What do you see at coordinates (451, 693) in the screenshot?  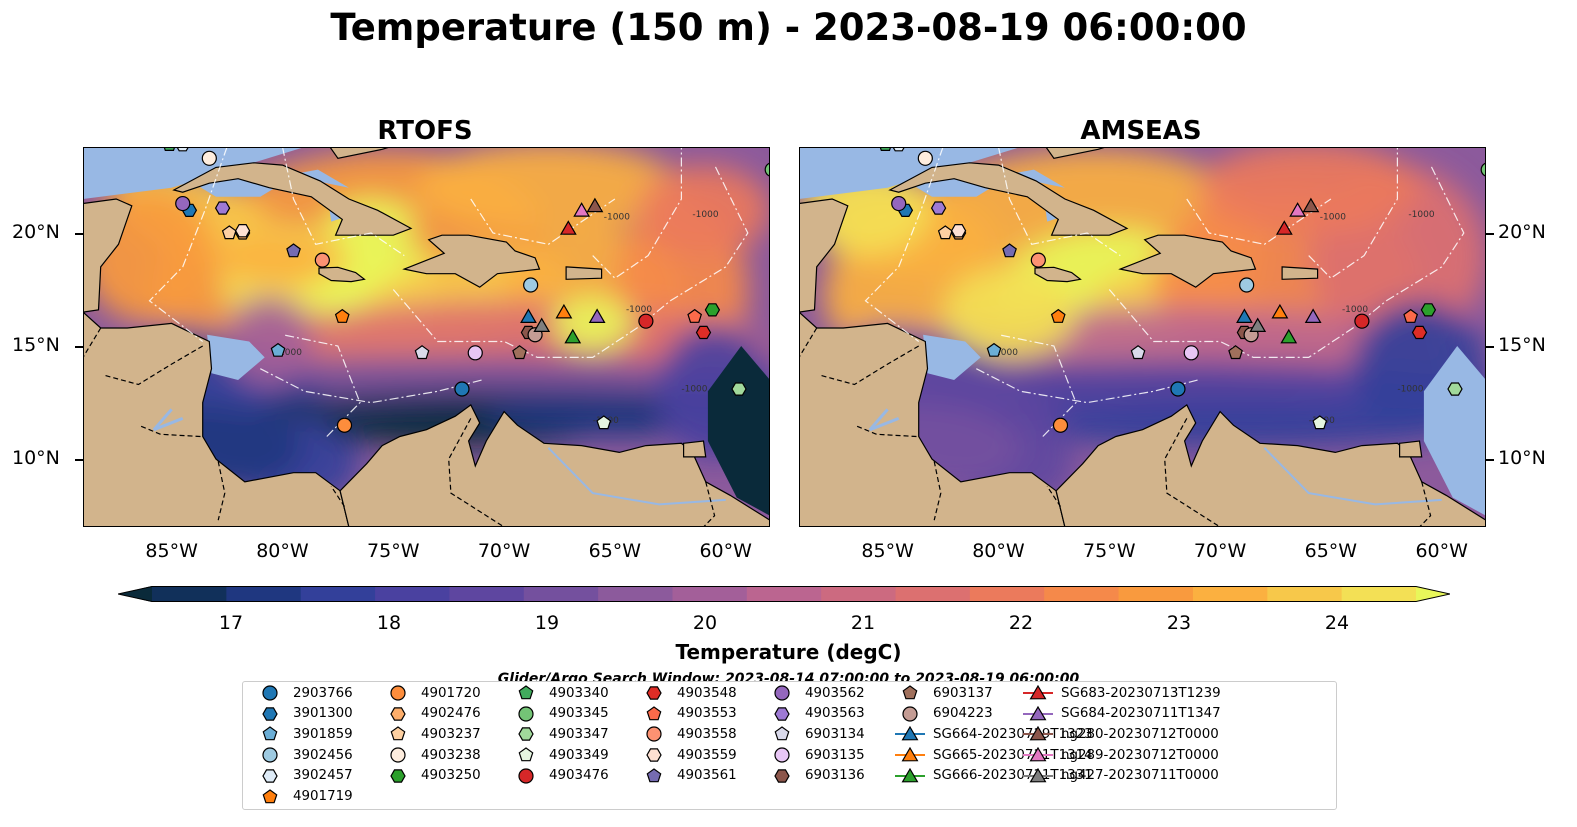 I see `legend-label: 4901720` at bounding box center [451, 693].